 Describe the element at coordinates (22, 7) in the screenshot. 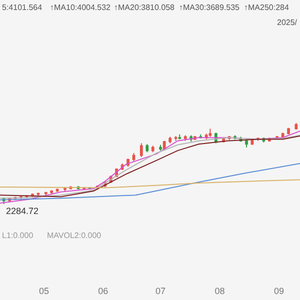

I see `text: 5:4101.564` at that location.